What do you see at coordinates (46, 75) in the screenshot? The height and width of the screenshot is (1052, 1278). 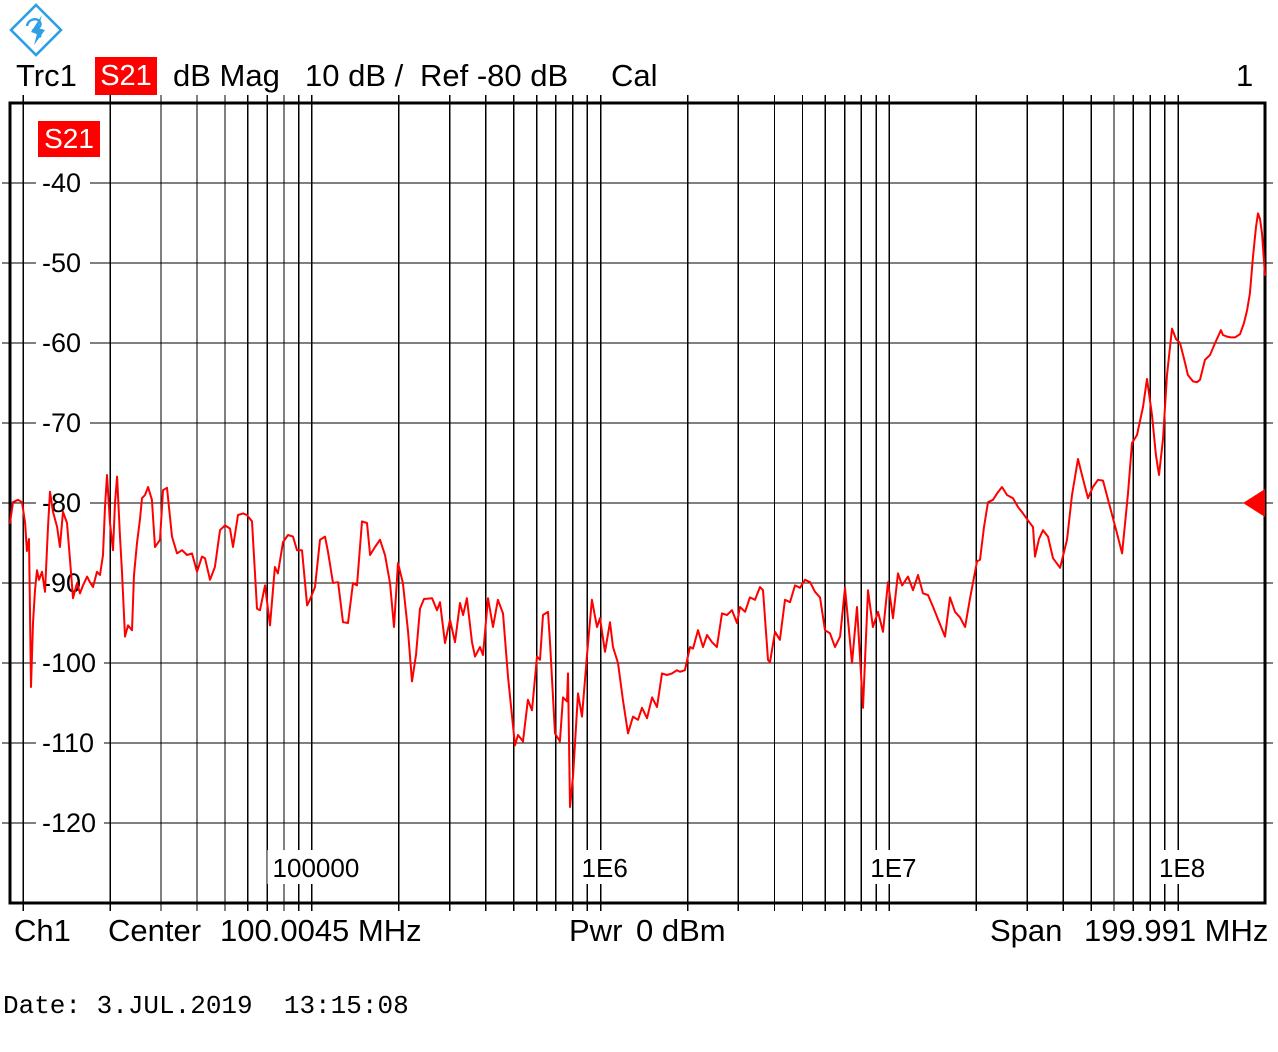 I see `trace-name-label: Trc1` at bounding box center [46, 75].